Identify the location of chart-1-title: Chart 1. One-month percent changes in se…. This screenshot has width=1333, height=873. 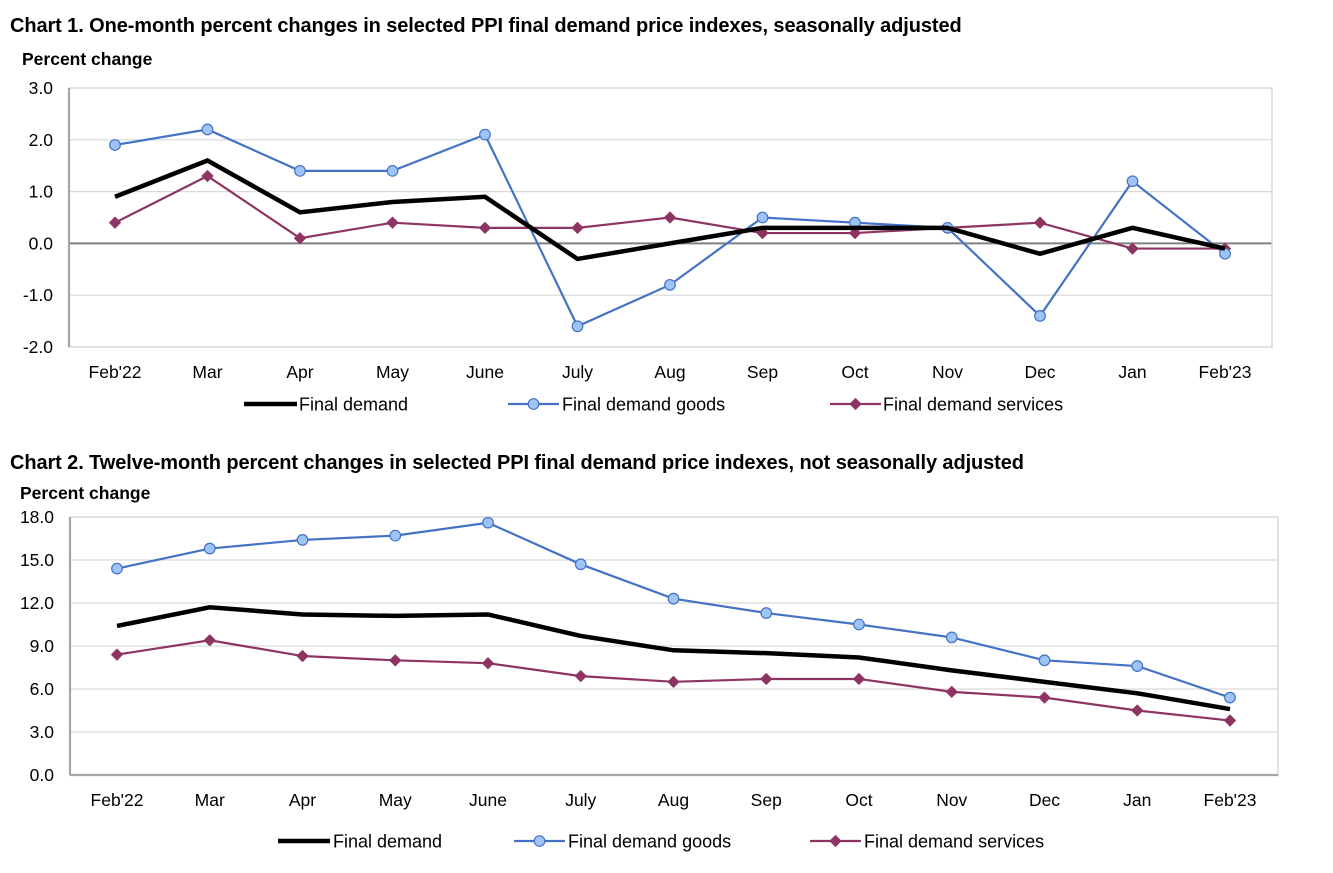
(486, 26).